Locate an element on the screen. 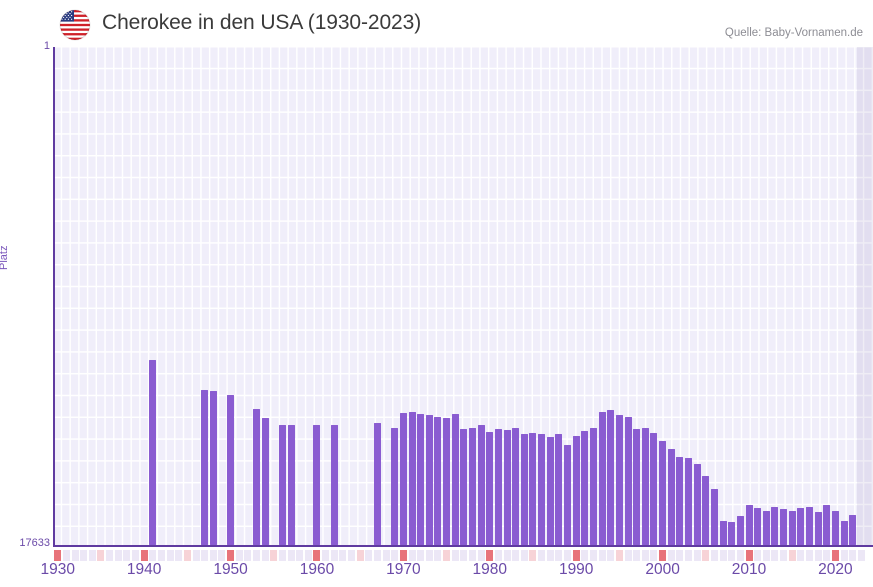  bar-1983 is located at coordinates (516, 486).